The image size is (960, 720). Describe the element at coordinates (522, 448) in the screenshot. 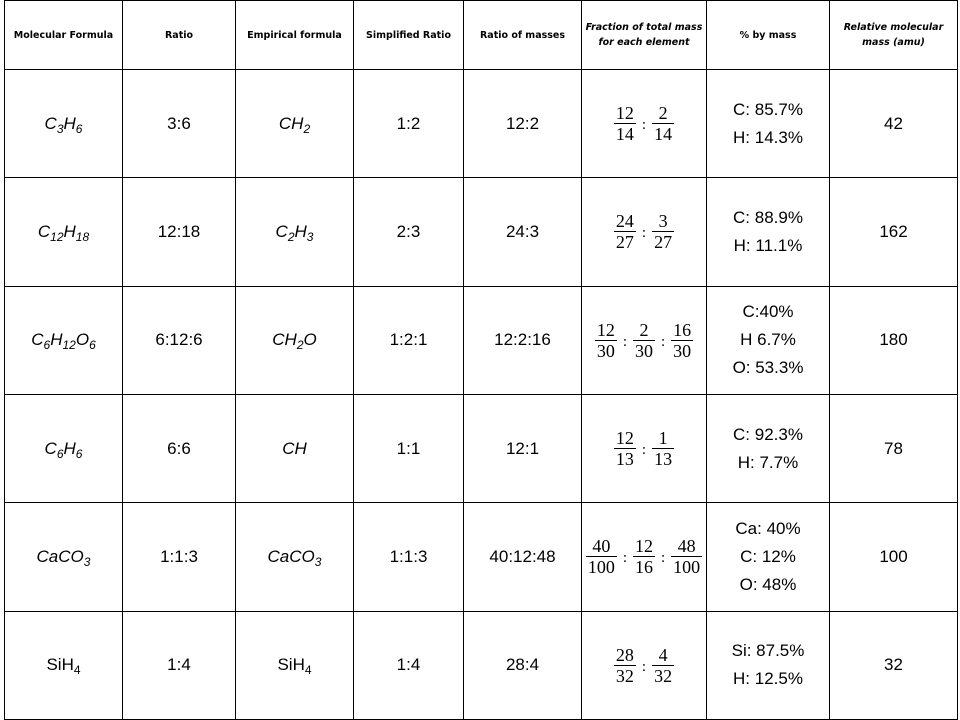

I see `cell-ratio-of-masses: 12:1` at that location.